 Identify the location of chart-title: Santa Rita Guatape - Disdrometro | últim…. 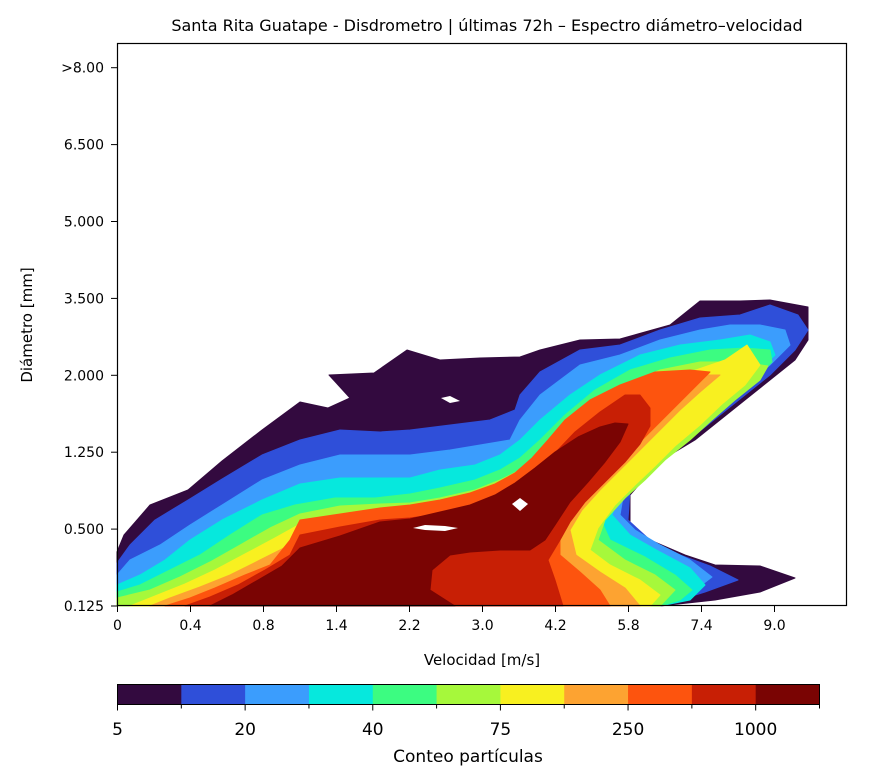
(486, 25).